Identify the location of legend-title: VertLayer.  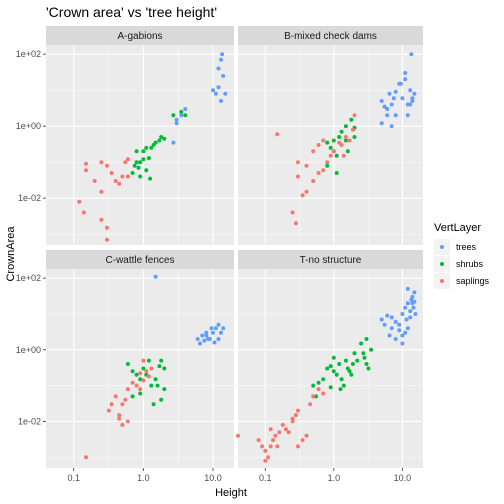
(457, 228).